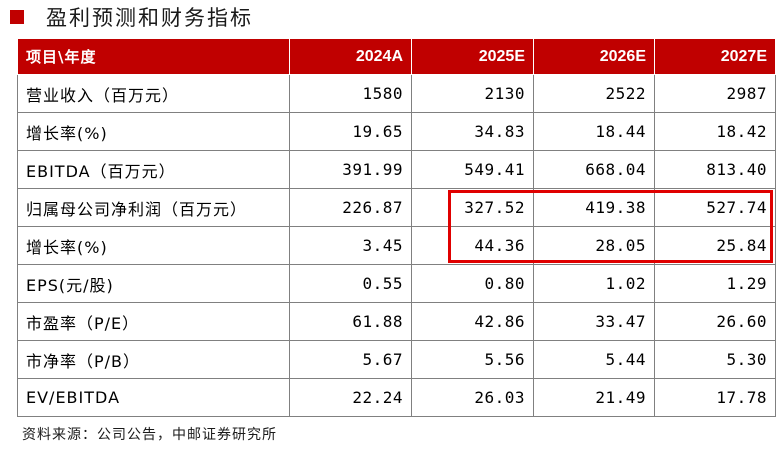 The height and width of the screenshot is (451, 781). What do you see at coordinates (350, 56) in the screenshot?
I see `header-cell: 2024A` at bounding box center [350, 56].